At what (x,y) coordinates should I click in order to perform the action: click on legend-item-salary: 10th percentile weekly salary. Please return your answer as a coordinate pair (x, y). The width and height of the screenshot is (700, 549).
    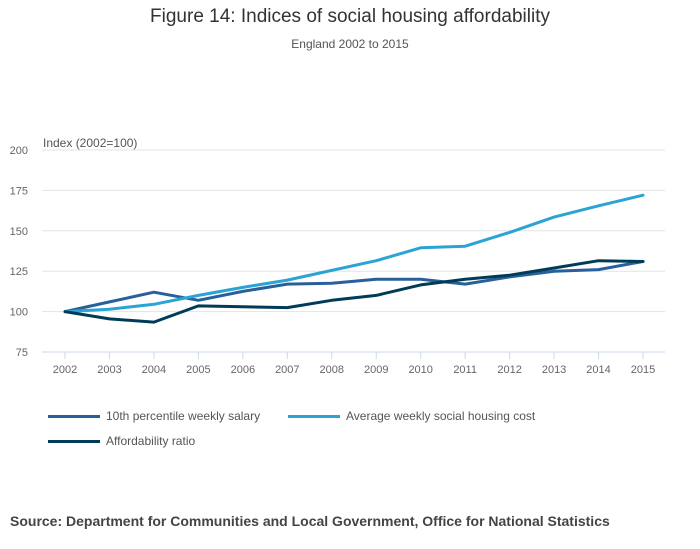
    Looking at the image, I should click on (154, 416).